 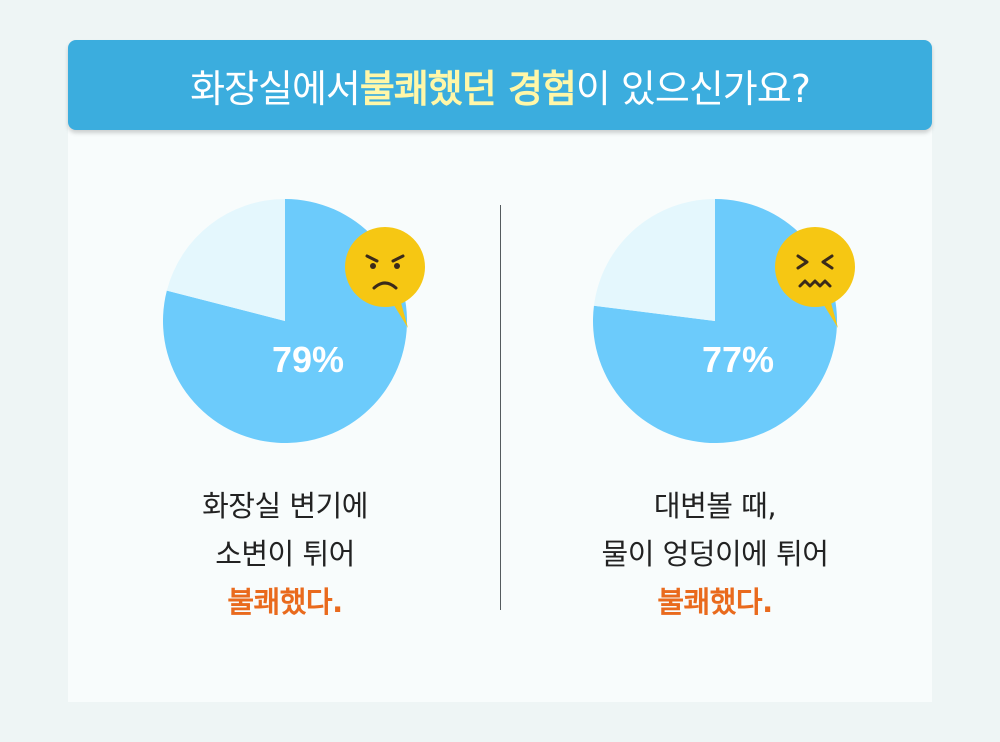 I want to click on pie-chart-1: 79%, so click(x=294, y=321).